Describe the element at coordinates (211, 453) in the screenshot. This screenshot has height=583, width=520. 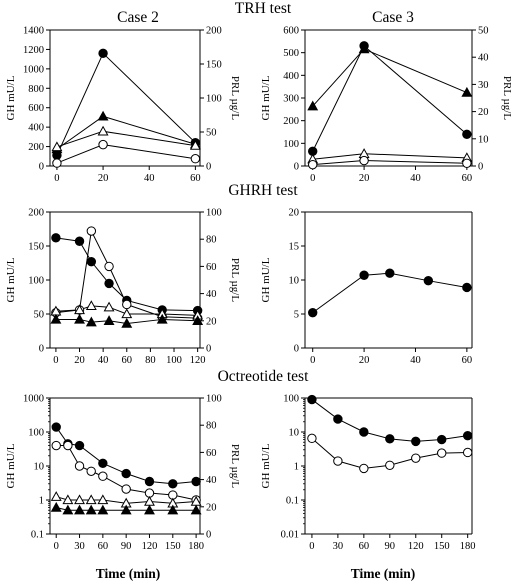
I see `oct_case2-y2-tick-label: 60` at that location.